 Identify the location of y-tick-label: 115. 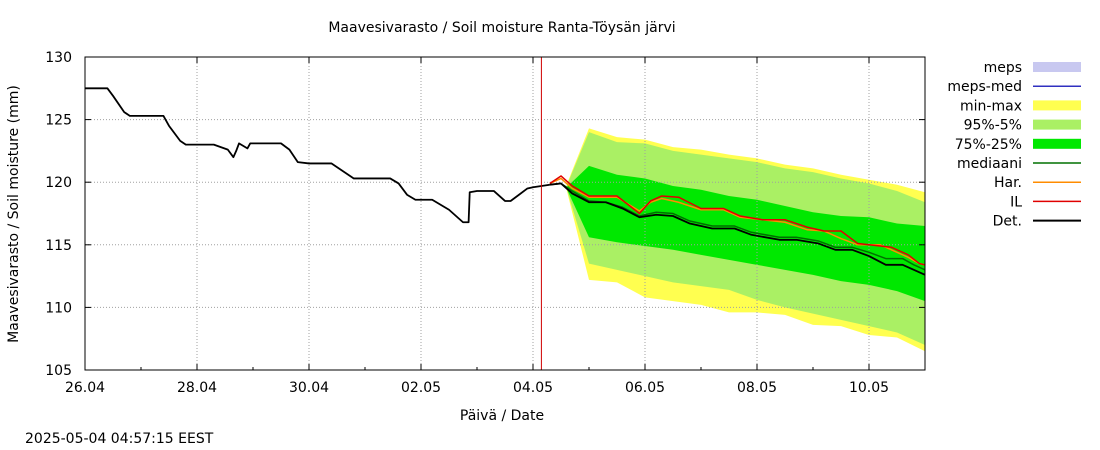
(58, 246).